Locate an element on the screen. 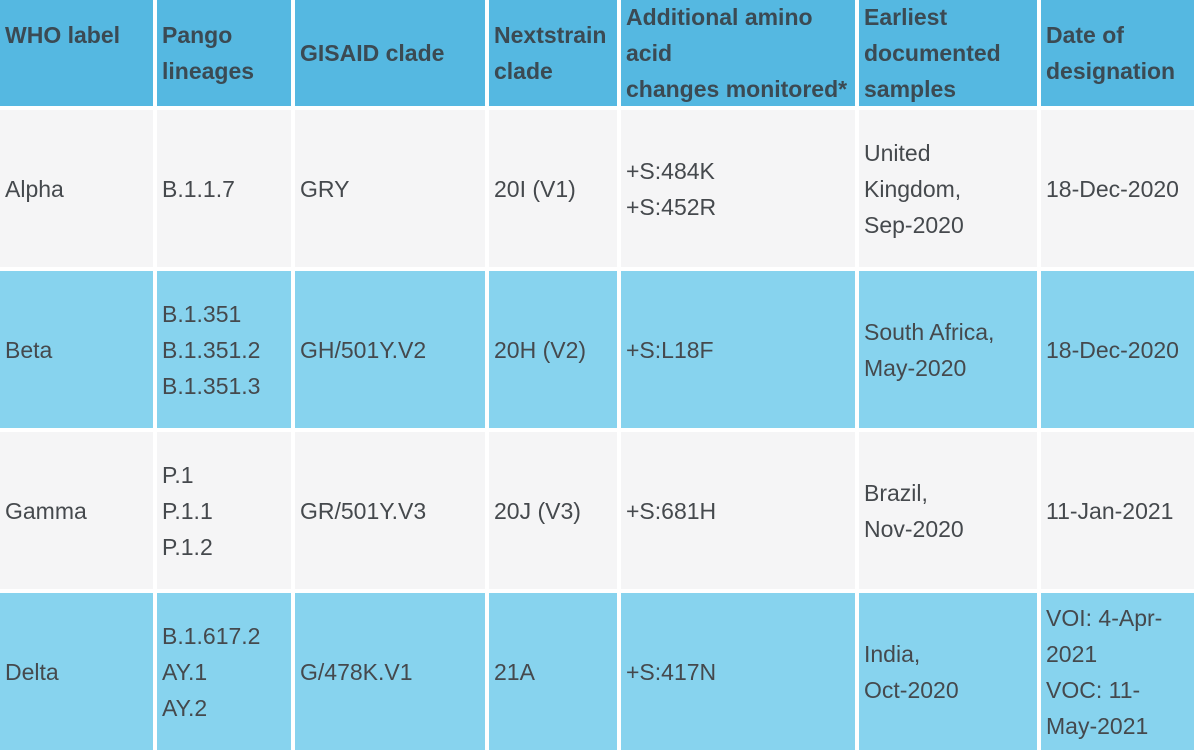  cell-pango-lineages: B.1.351 B.1.351.2 B.1.351.3 is located at coordinates (224, 349).